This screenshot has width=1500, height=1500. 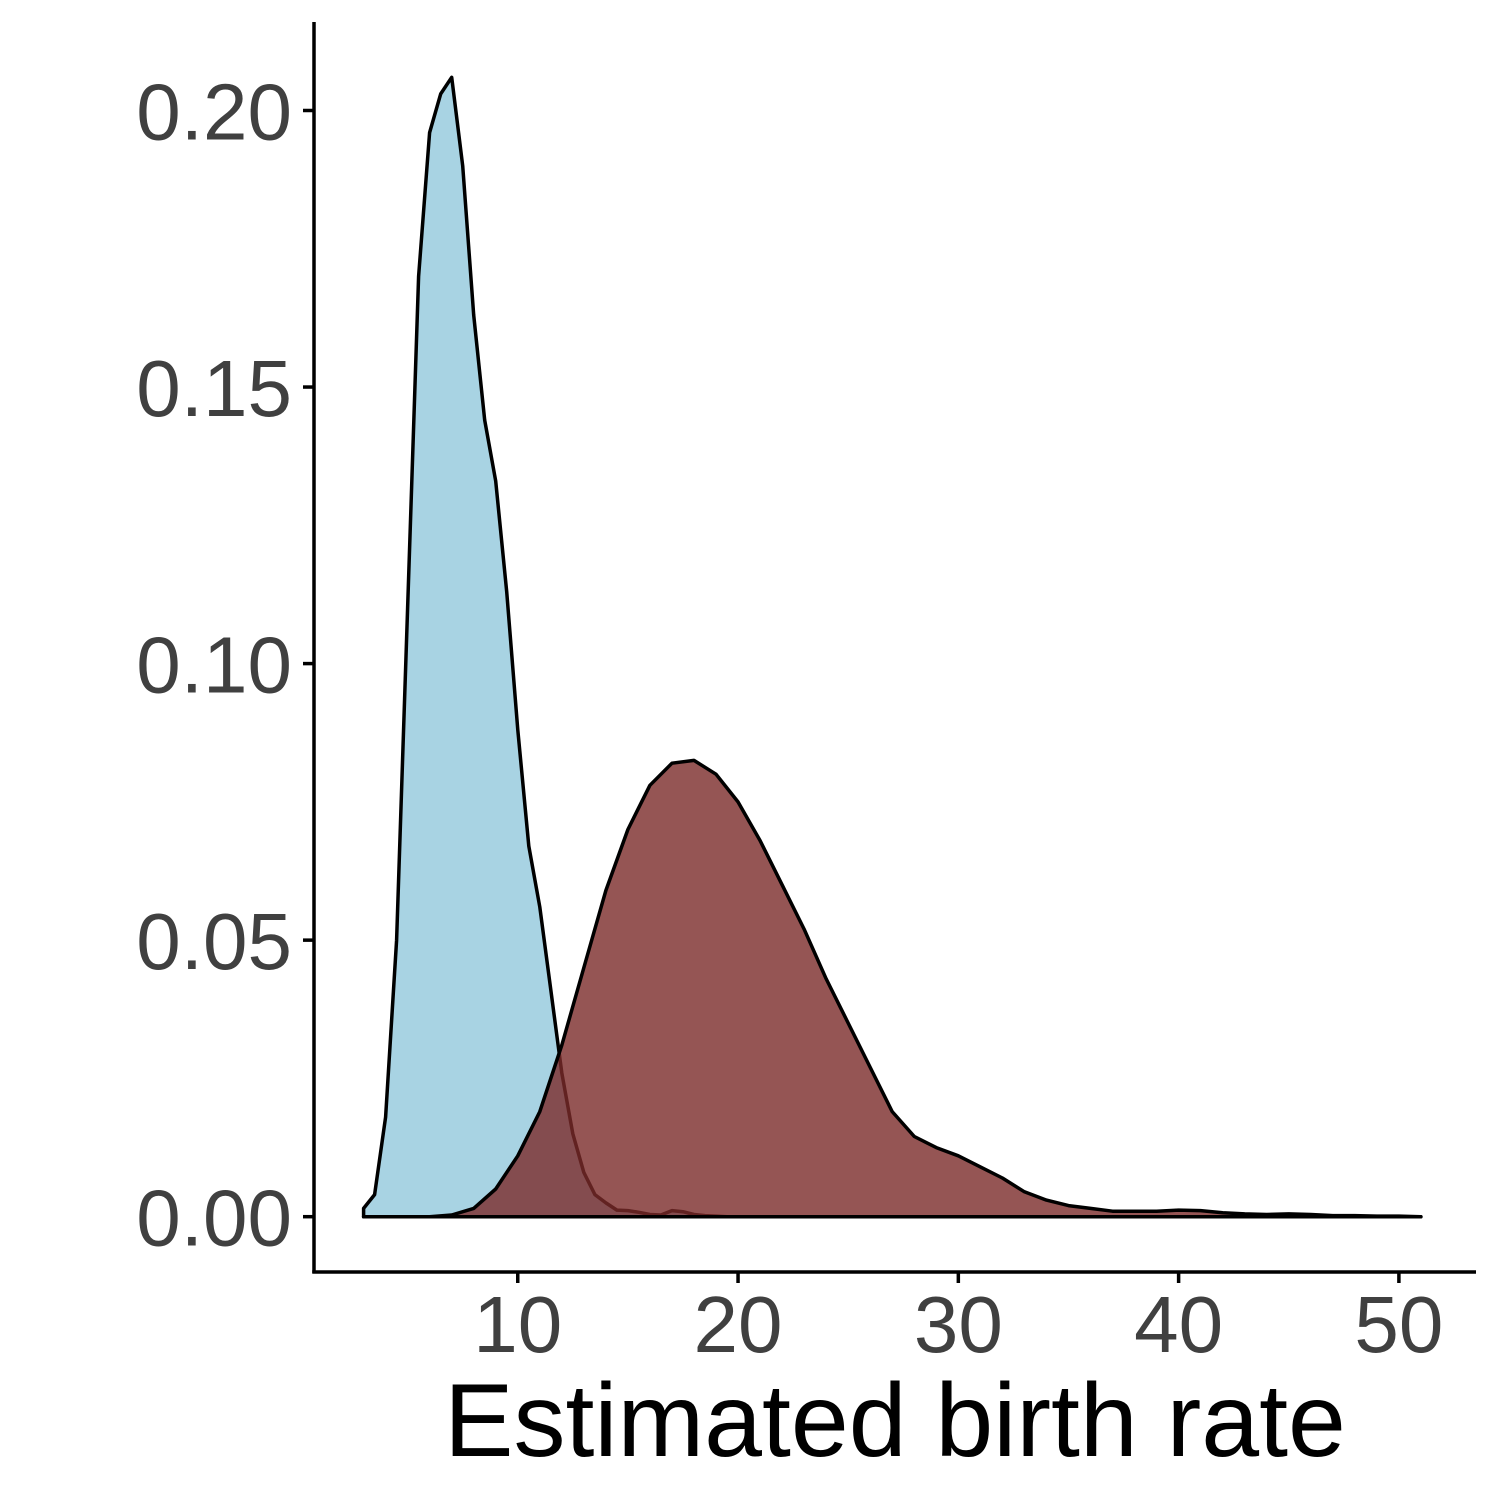 I want to click on x-tick-label: 10, so click(x=517, y=1324).